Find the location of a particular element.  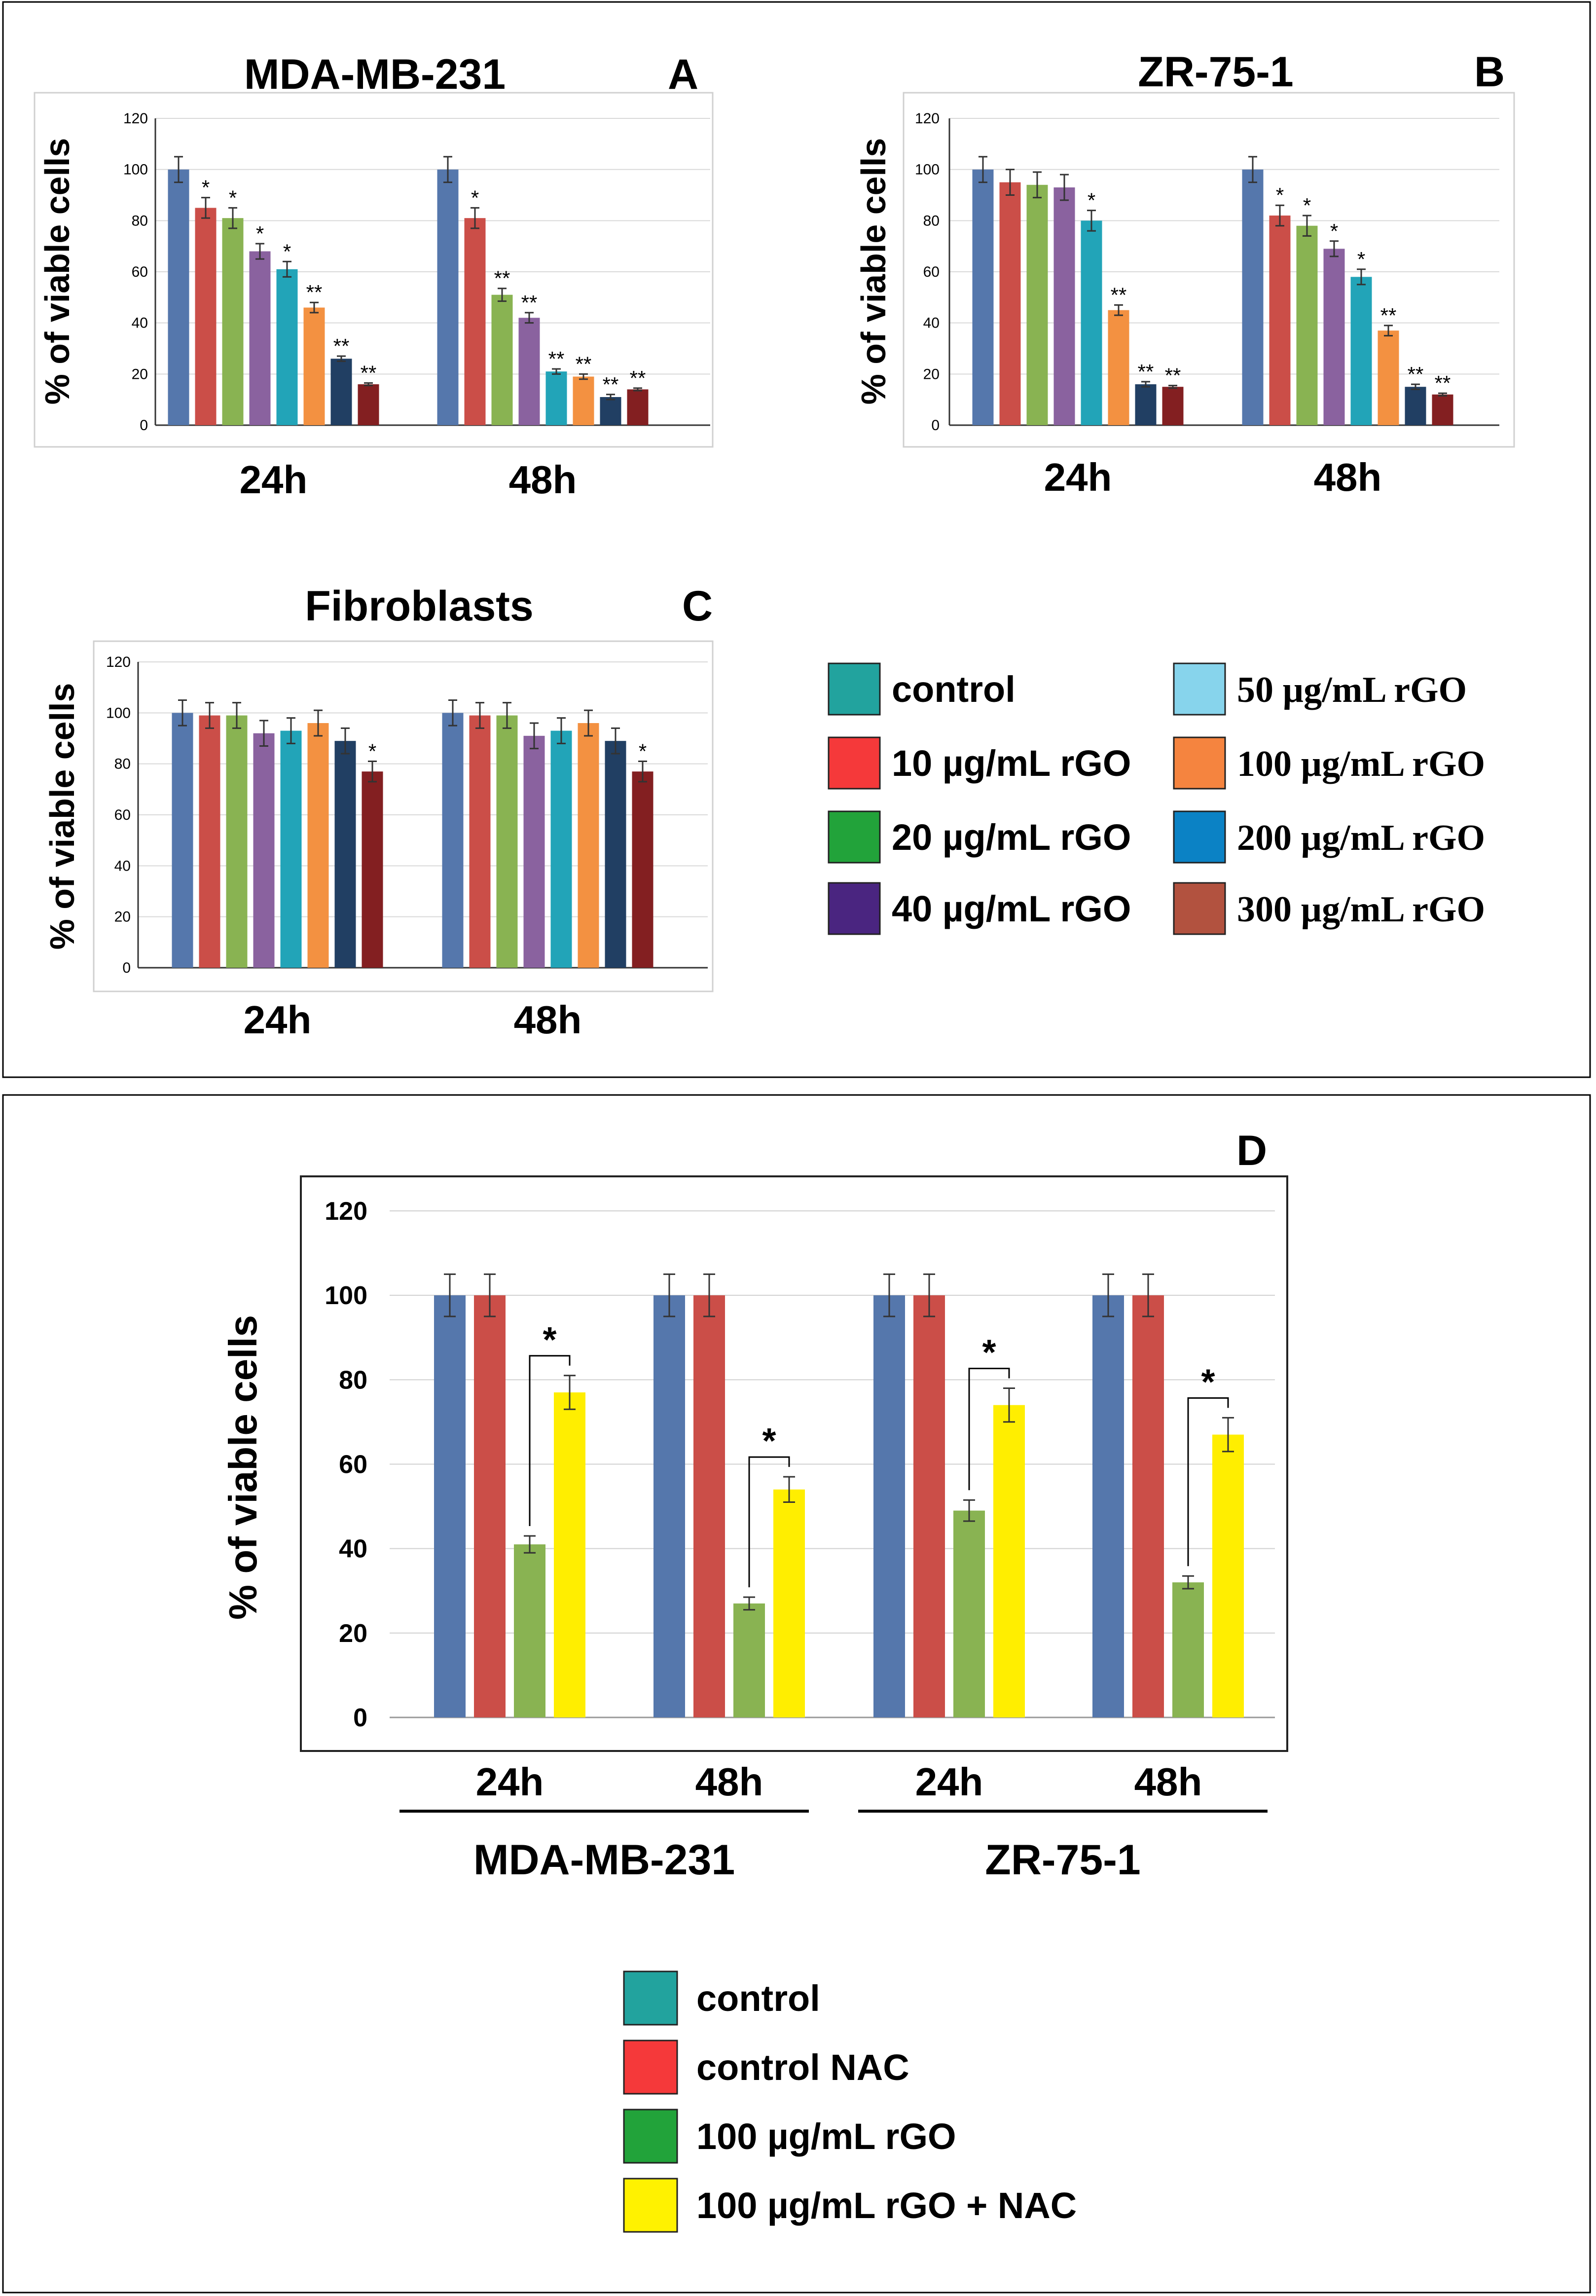

panel-a-title: MDA-MB-231 is located at coordinates (375, 74).